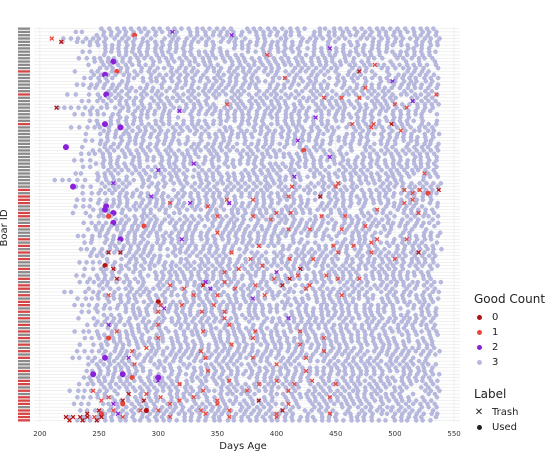  I want to click on y-tick-labels, so click(24, 224).